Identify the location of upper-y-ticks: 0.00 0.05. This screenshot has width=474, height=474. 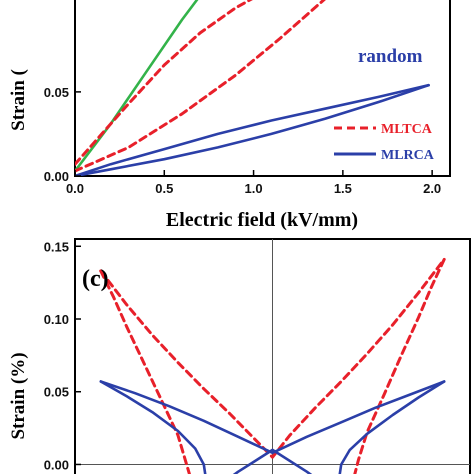
(62, 134).